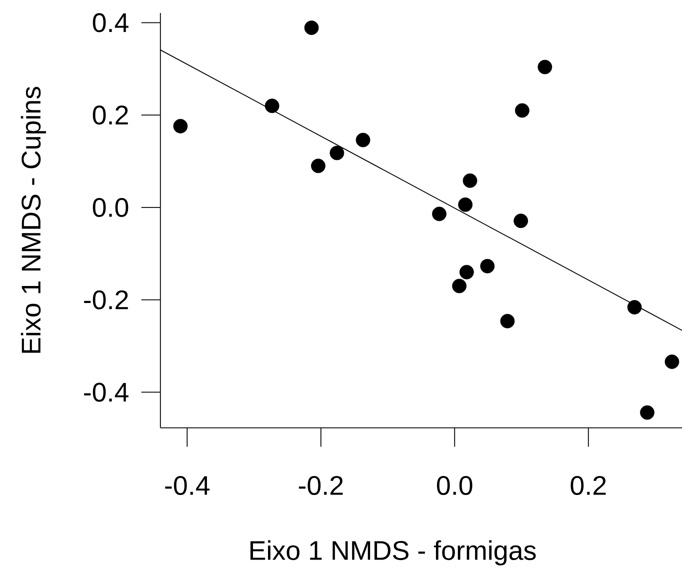 This screenshot has width=682, height=582. I want to click on y-tick-label: 0.4, so click(110, 22).